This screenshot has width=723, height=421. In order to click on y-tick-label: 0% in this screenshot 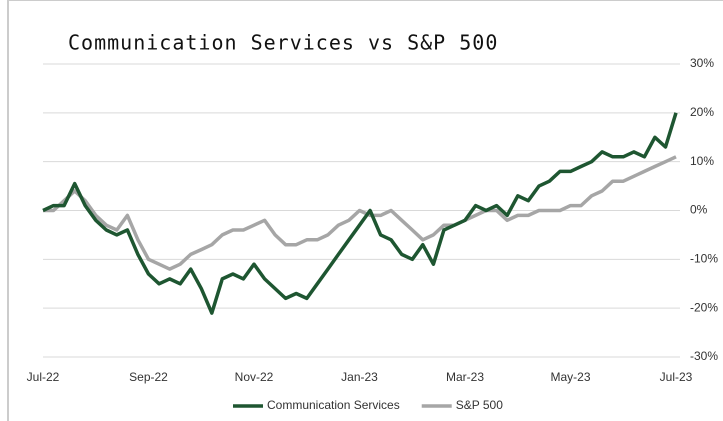, I will do `click(699, 210)`.